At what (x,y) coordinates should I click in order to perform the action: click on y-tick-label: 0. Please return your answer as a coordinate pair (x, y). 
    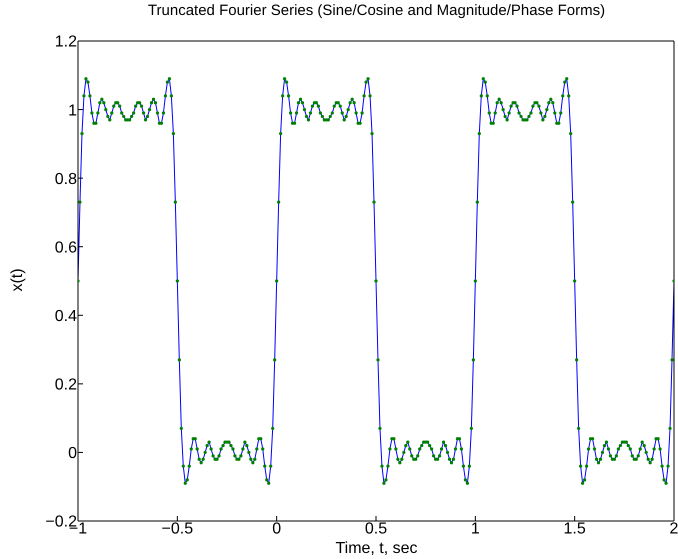
    Looking at the image, I should click on (73, 453).